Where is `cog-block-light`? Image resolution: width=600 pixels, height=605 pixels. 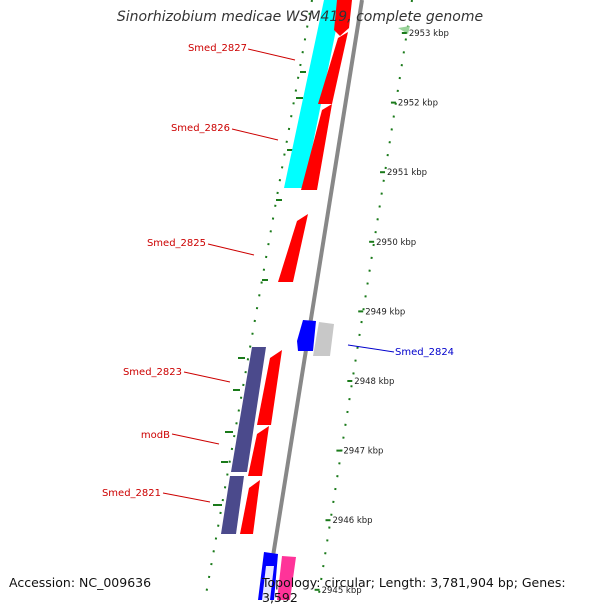
cog-block-light is located at coordinates (268, 583).